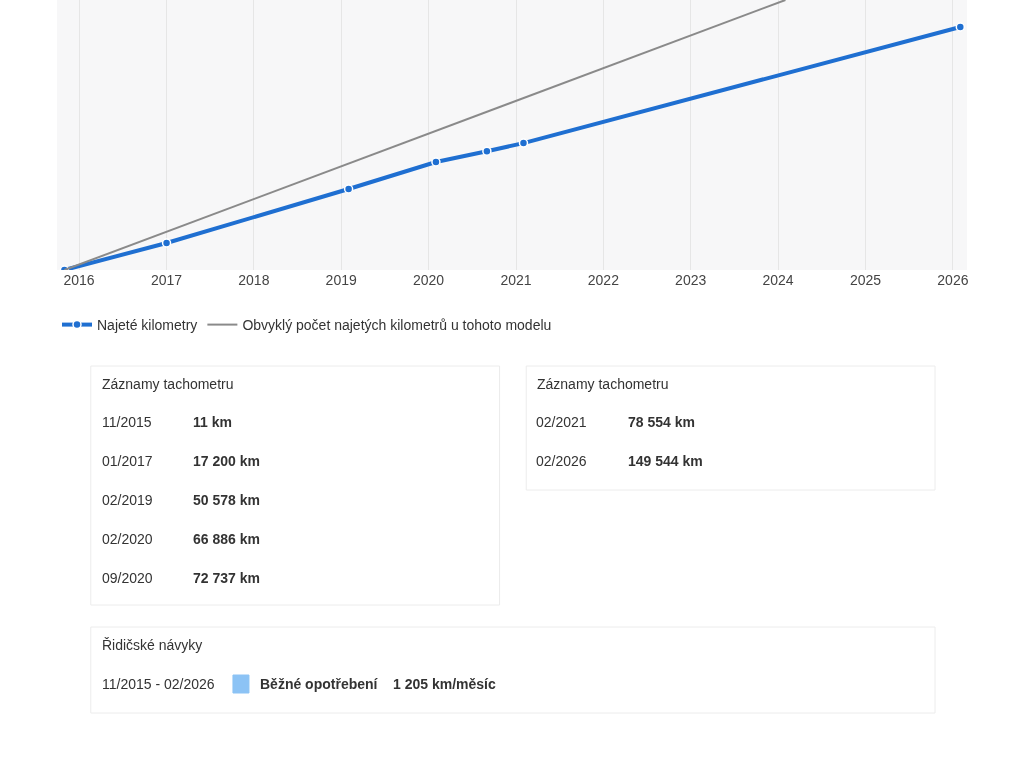 This screenshot has width=1024, height=767. Describe the element at coordinates (661, 422) in the screenshot. I see `text: 78 554 km` at that location.